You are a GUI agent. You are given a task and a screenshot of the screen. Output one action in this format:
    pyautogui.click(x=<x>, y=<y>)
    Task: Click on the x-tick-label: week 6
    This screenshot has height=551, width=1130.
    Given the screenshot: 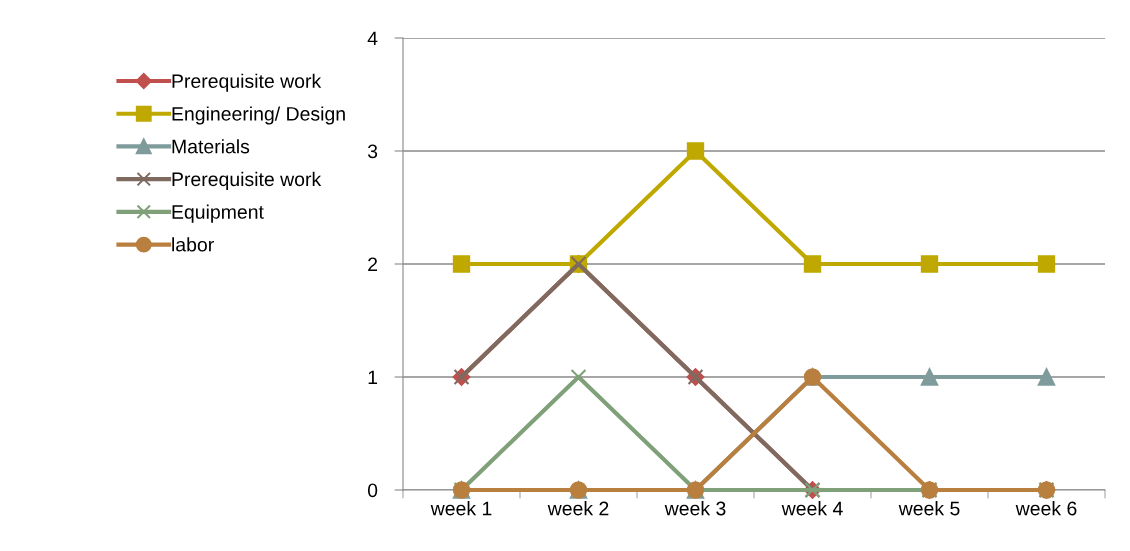 What is the action you would take?
    pyautogui.click(x=1046, y=508)
    